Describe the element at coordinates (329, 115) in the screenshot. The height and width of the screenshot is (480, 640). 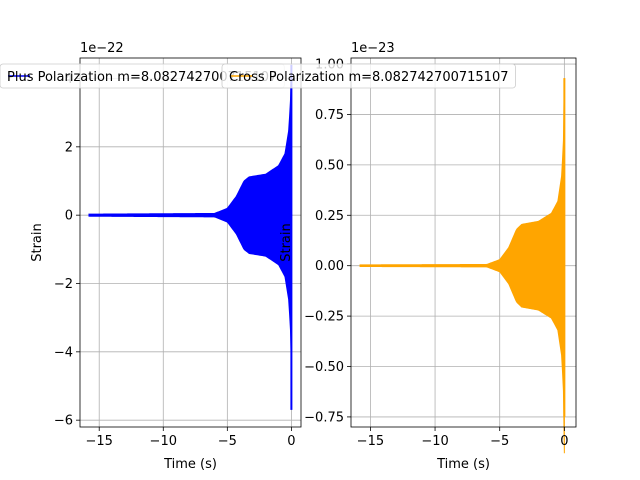
I see `y-tick-label: 0.75` at that location.